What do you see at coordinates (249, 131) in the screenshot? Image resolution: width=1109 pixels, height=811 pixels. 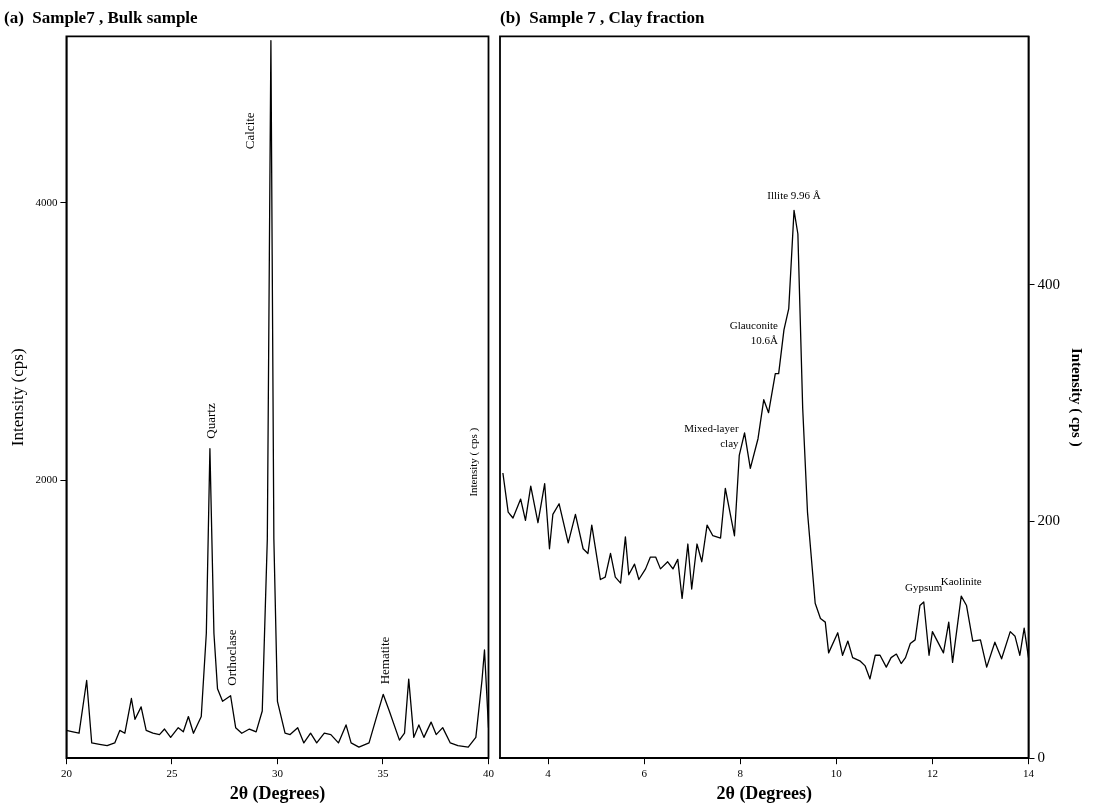 I see `annotation: Calcite` at bounding box center [249, 131].